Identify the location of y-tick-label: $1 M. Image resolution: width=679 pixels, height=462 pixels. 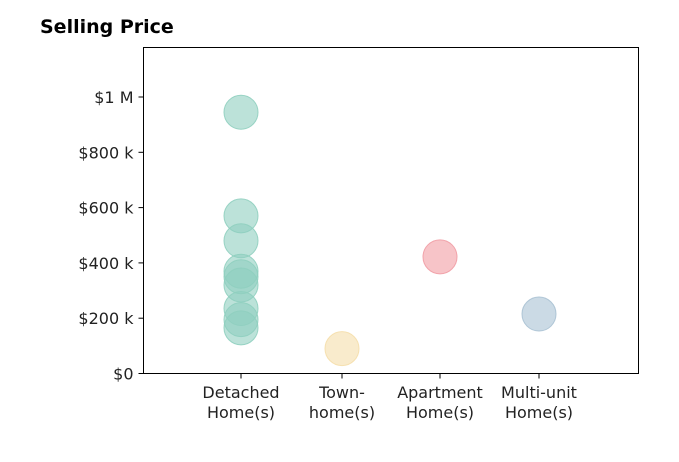
(113, 97).